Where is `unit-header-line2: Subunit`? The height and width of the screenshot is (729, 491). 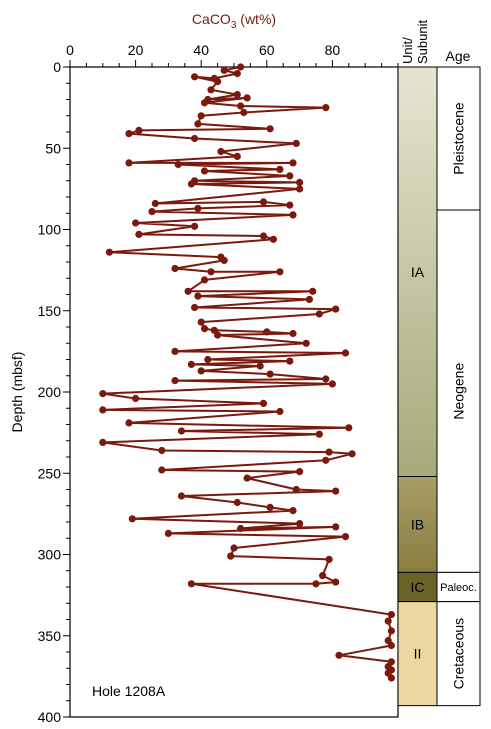
unit-header-line2: Subunit is located at coordinates (422, 42).